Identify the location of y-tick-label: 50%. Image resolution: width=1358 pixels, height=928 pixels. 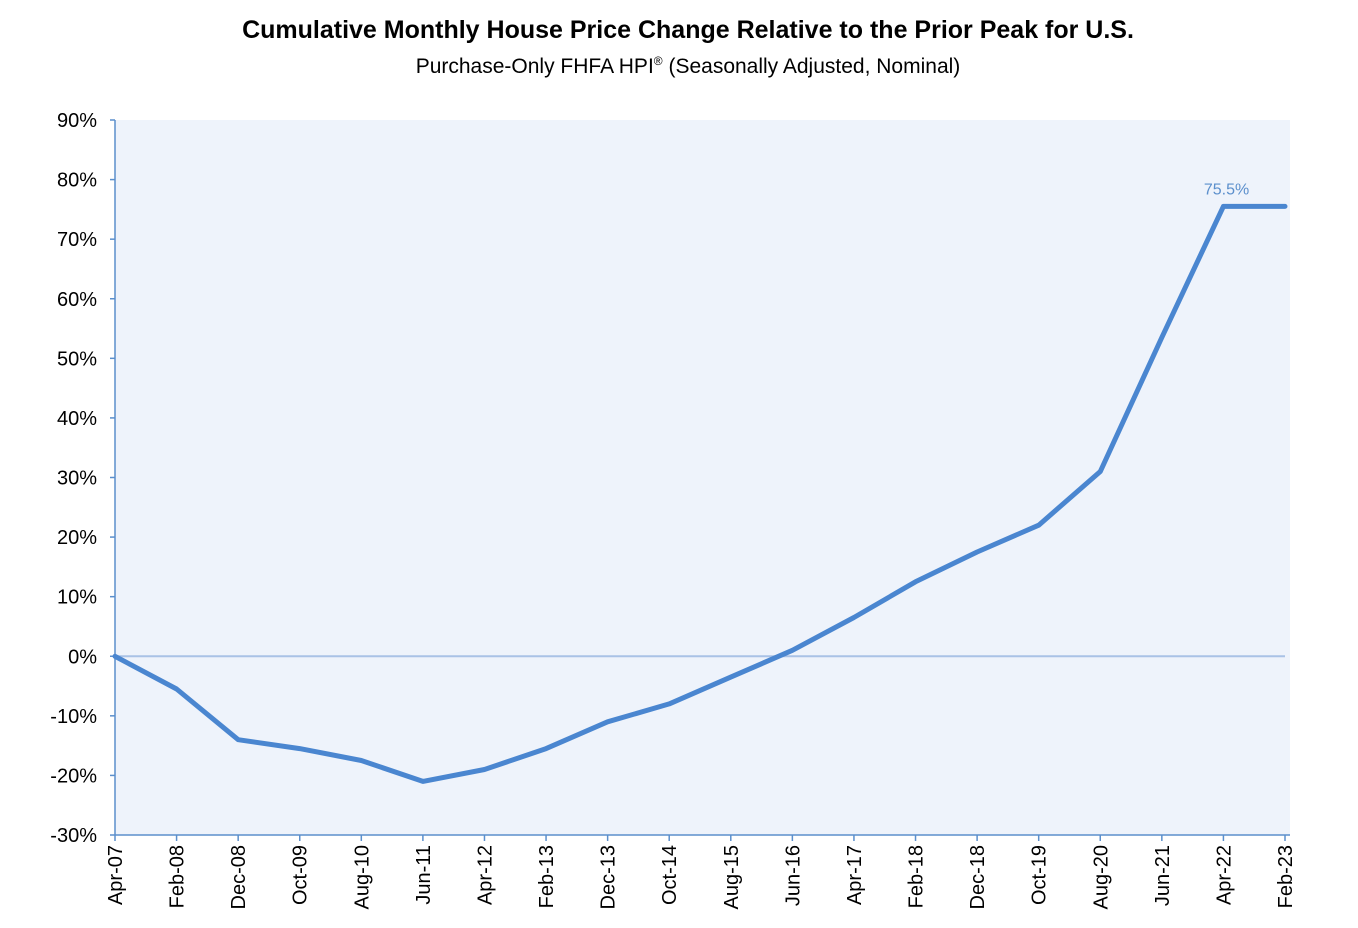
(77, 359).